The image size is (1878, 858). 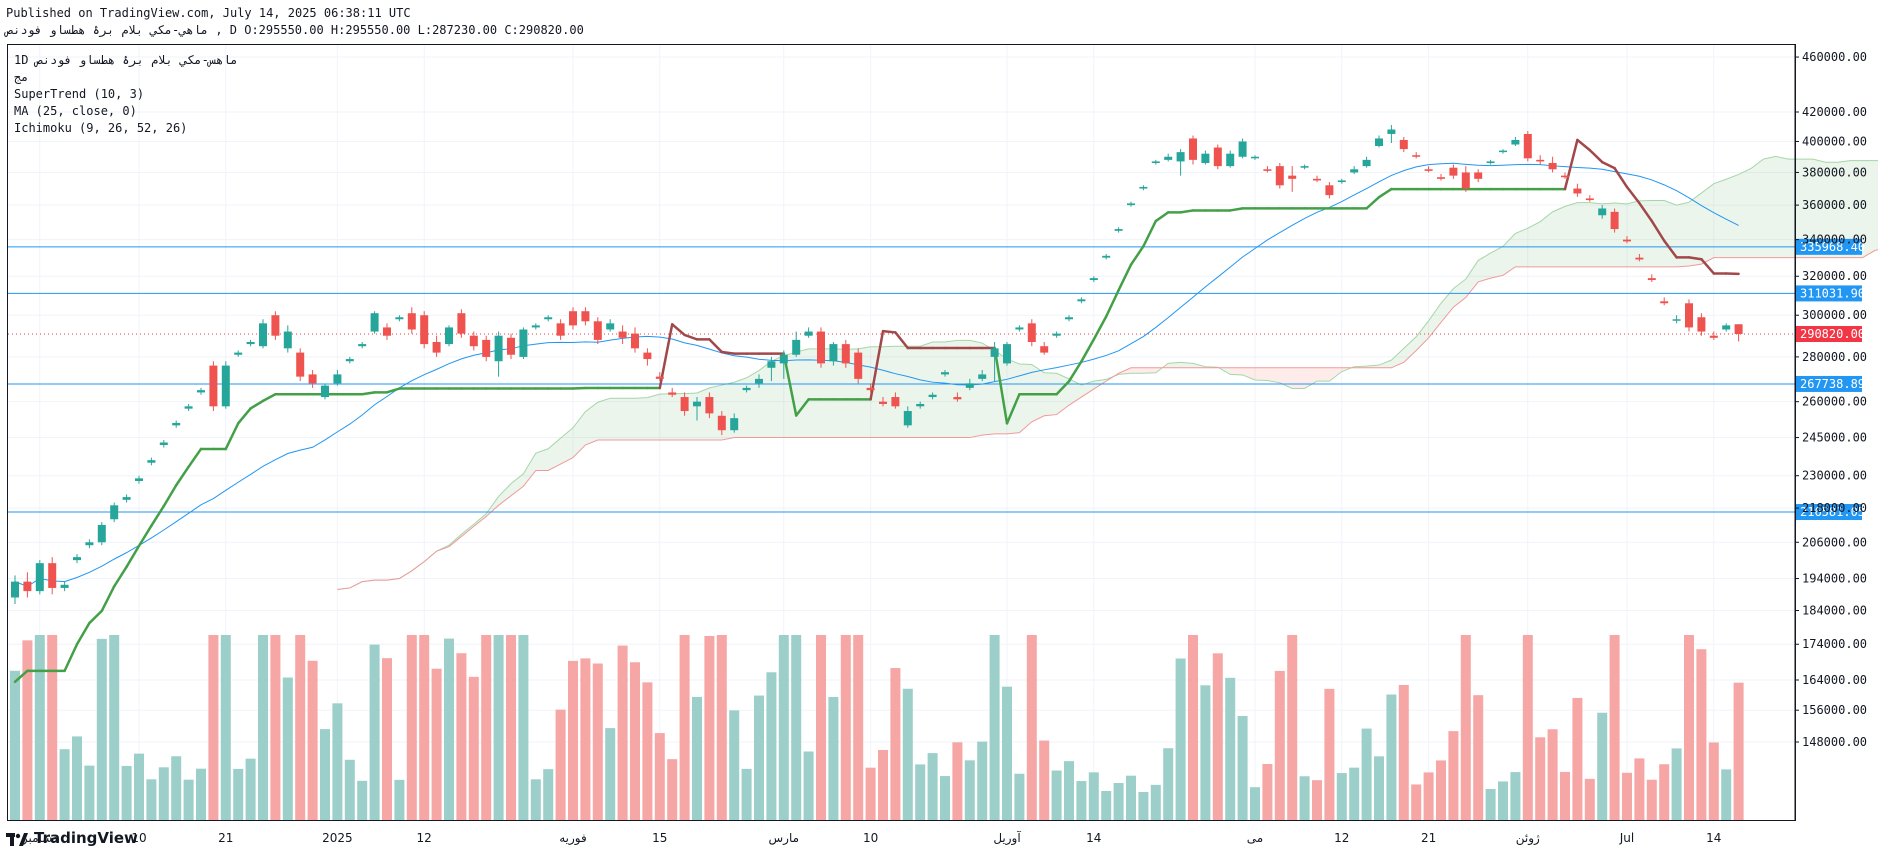 I want to click on horizontal-line-tag, so click(x=1829, y=293).